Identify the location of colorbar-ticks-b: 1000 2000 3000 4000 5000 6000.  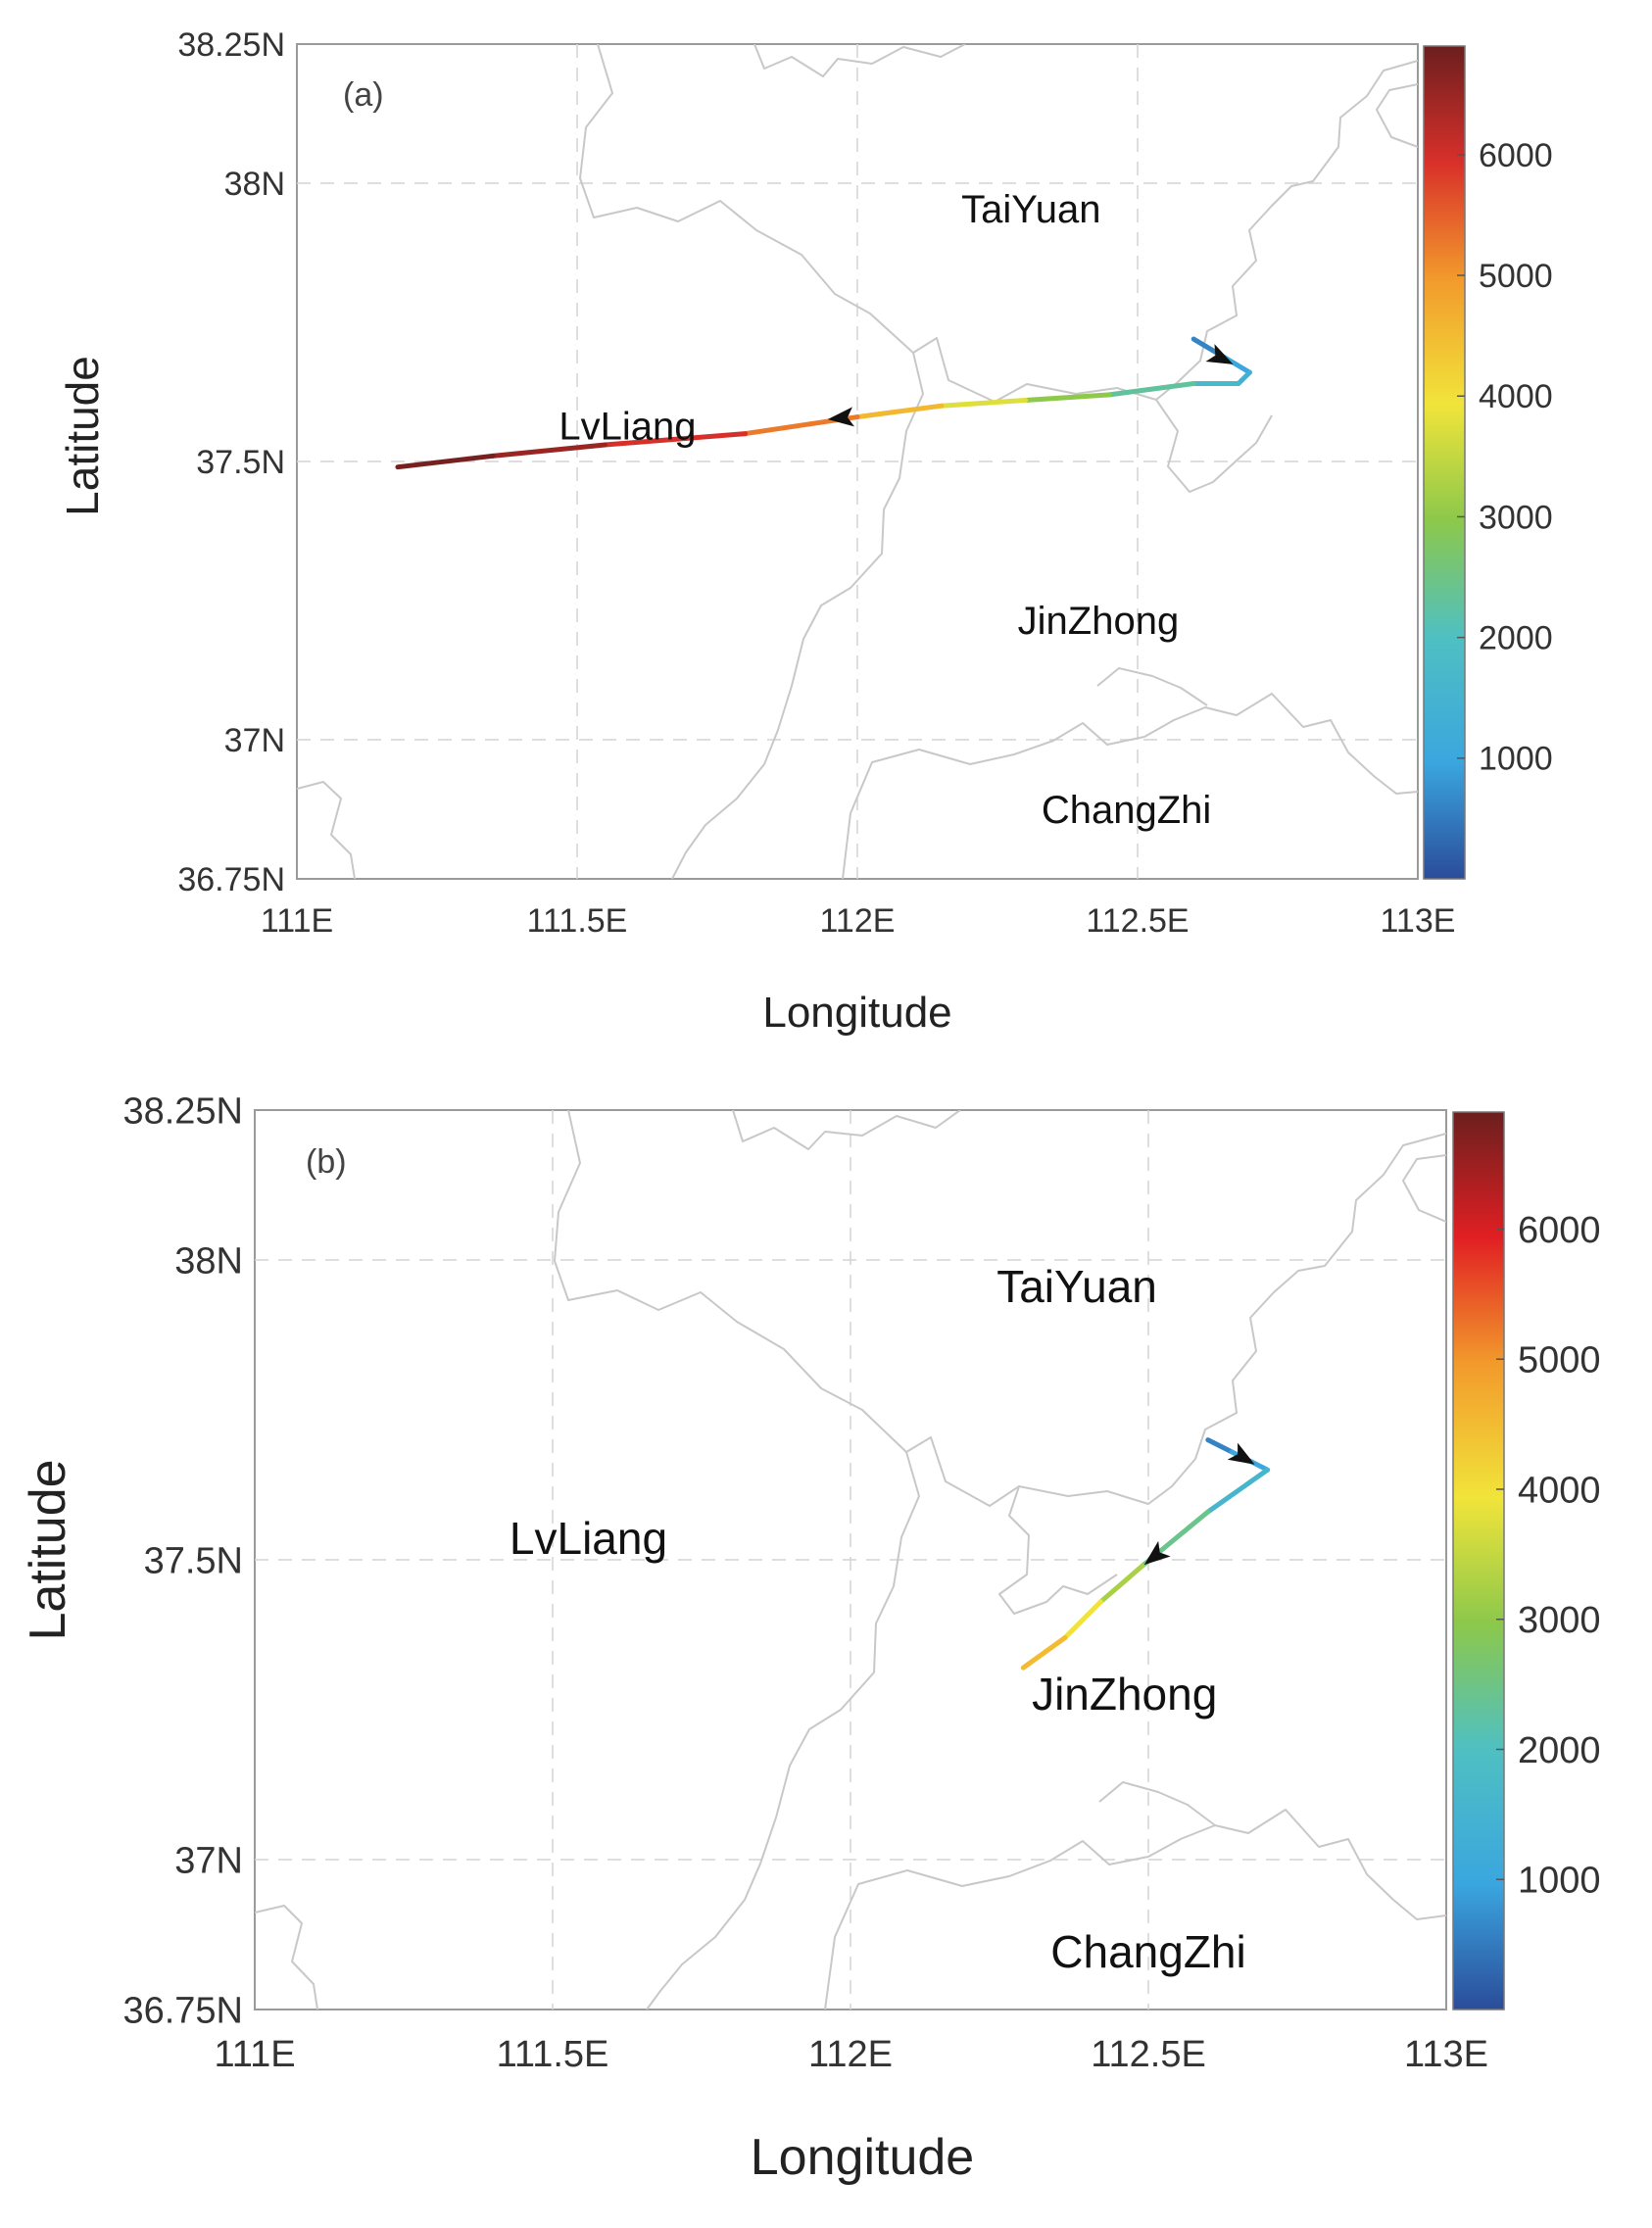
(1548, 1556).